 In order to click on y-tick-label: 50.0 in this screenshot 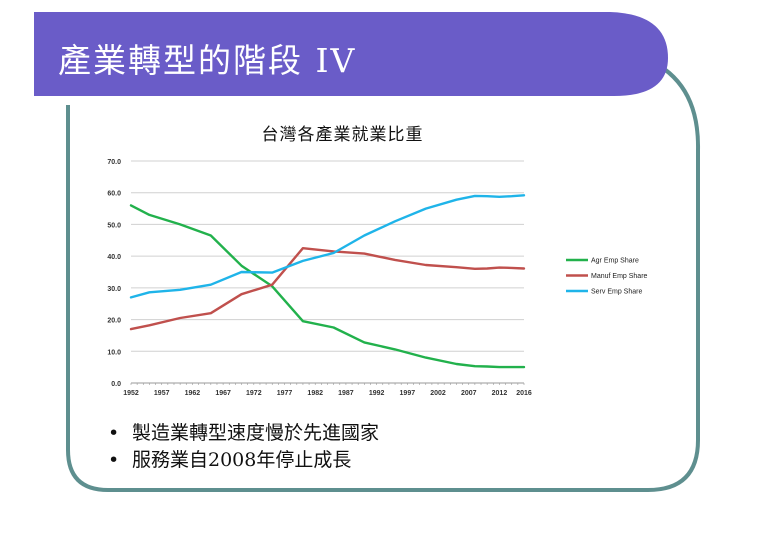, I will do `click(114, 225)`.